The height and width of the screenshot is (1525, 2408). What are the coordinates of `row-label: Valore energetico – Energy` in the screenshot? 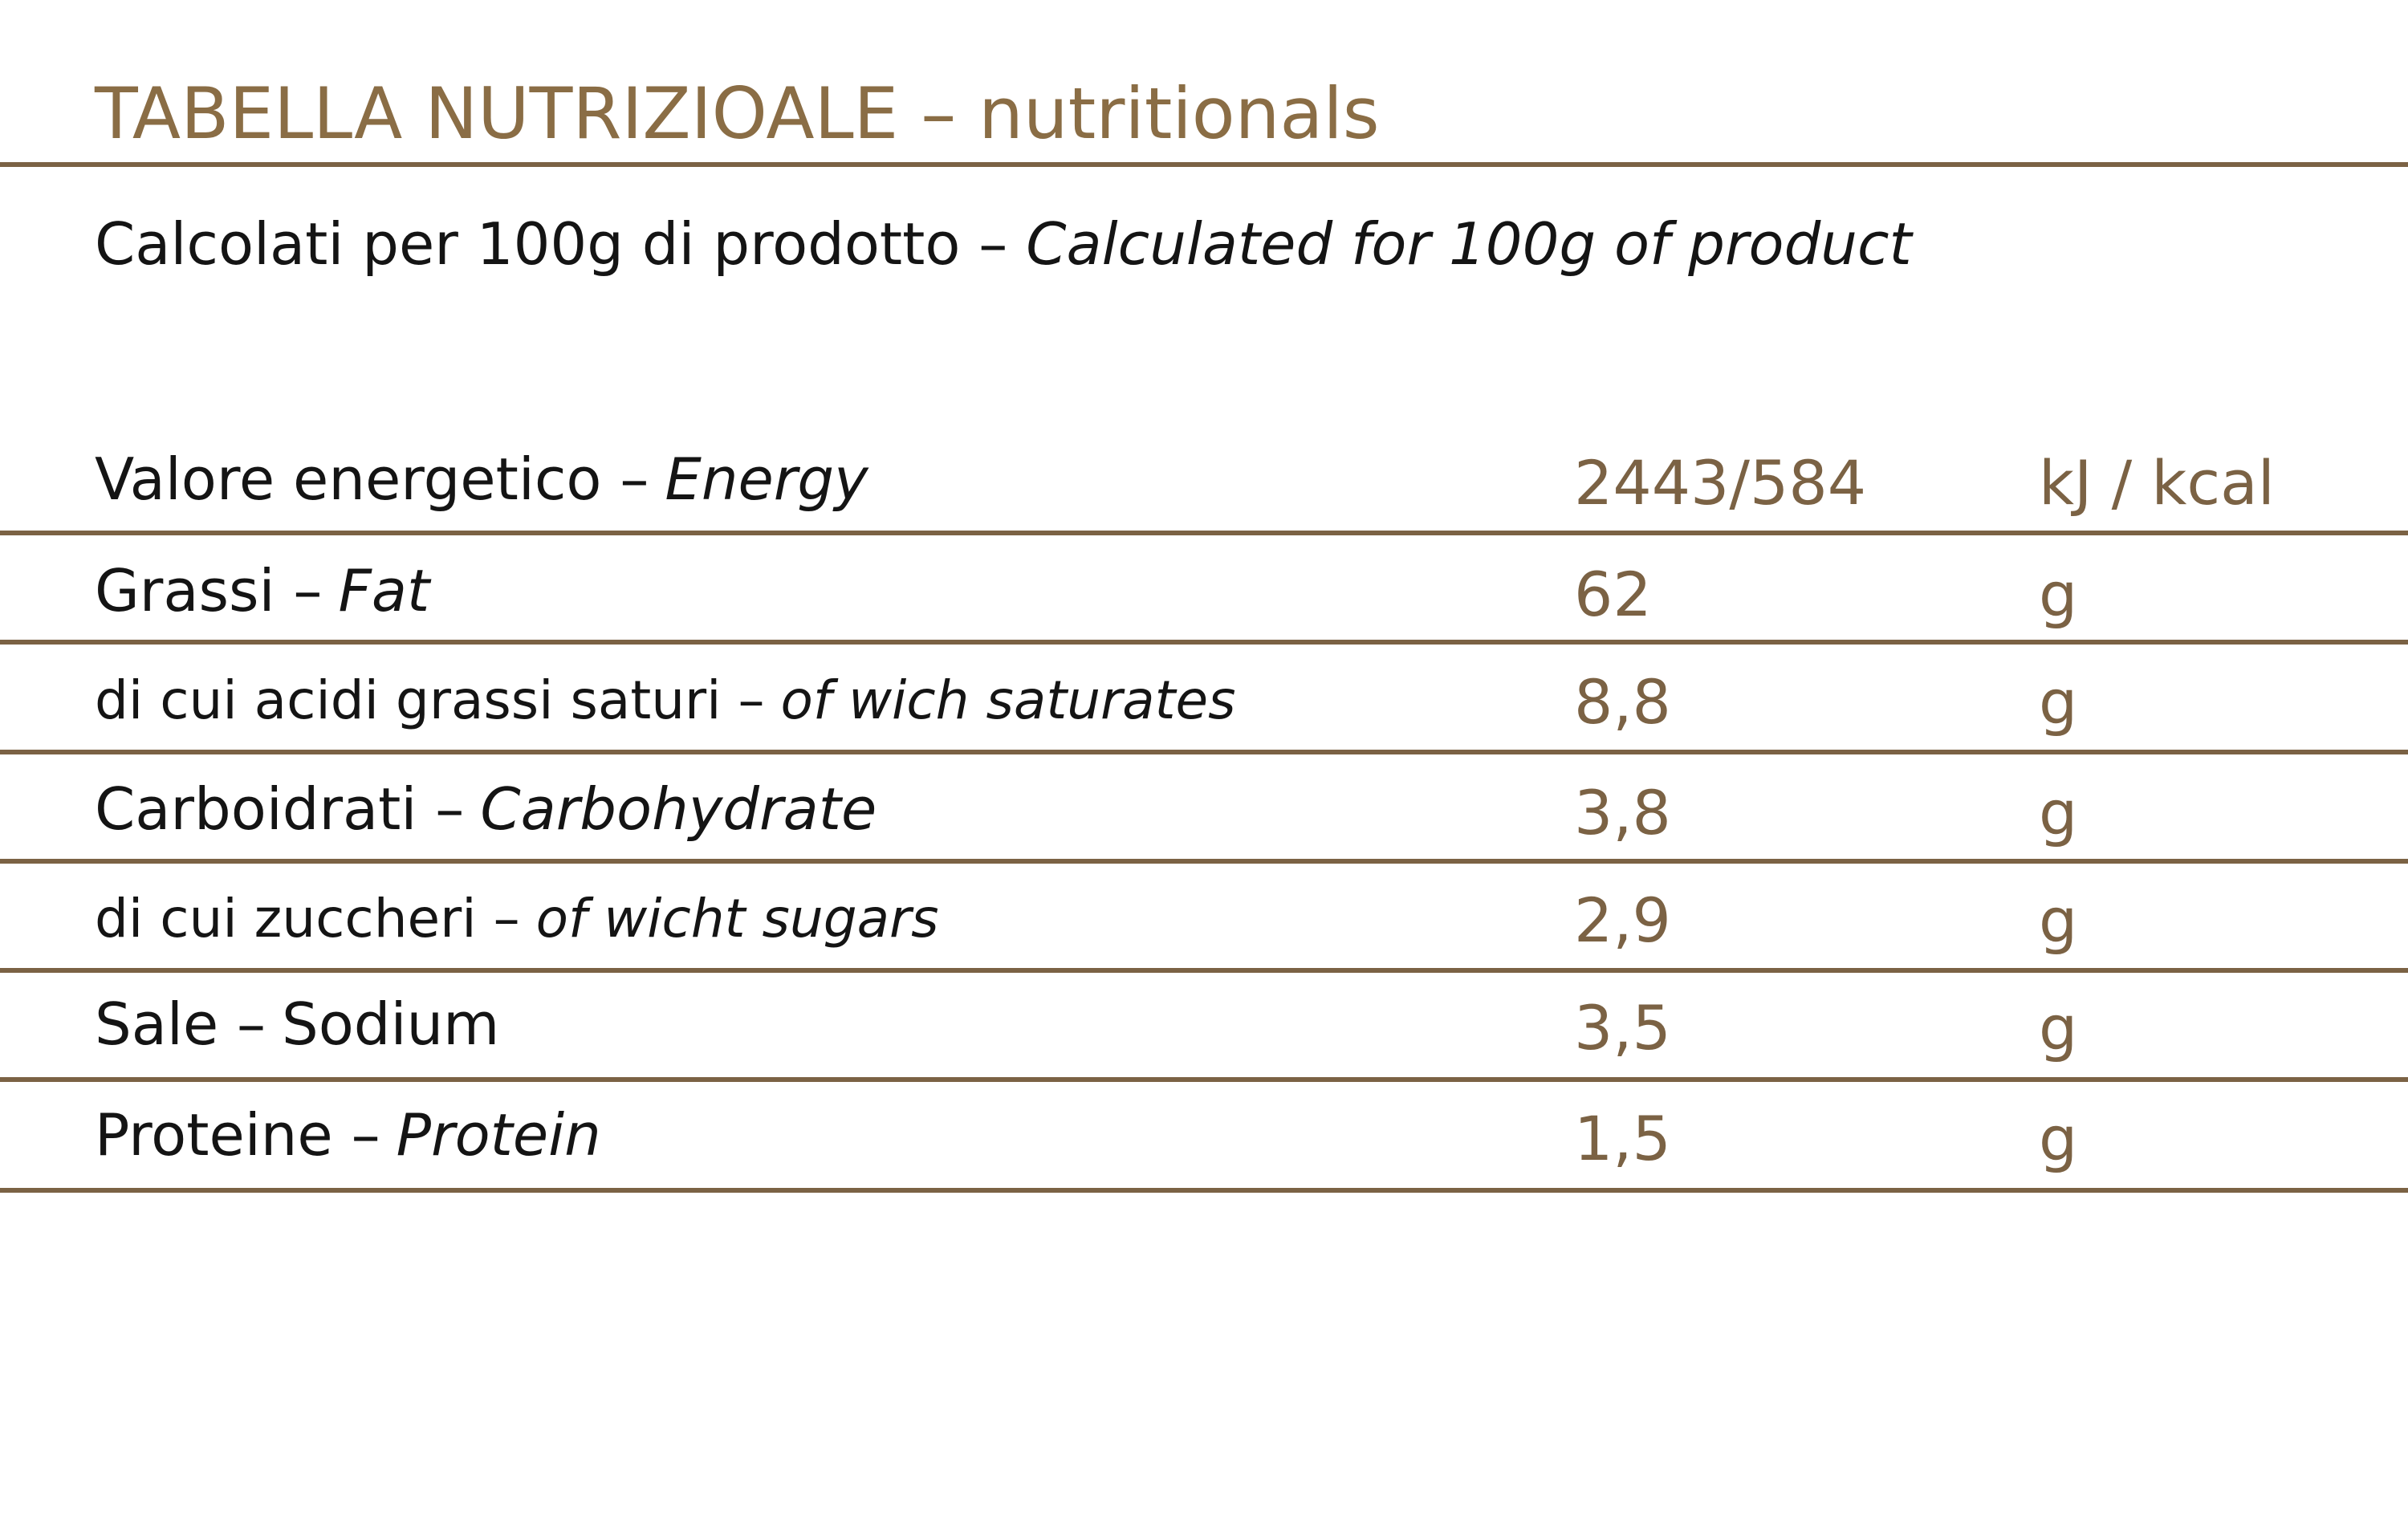 It's located at (482, 479).